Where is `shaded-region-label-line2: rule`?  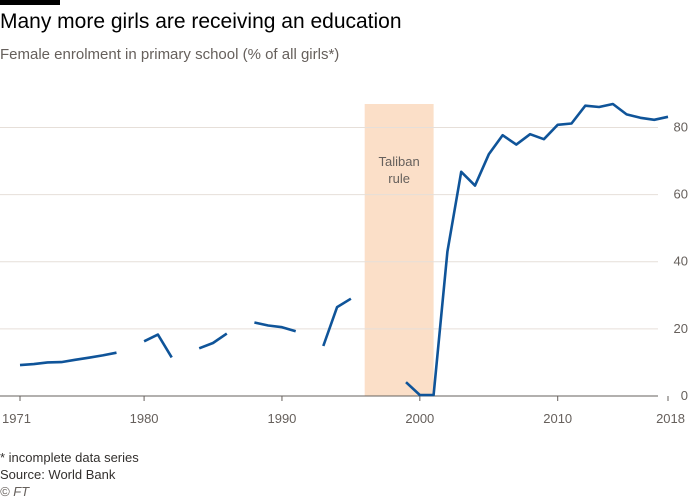
shaded-region-label-line2: rule is located at coordinates (399, 178).